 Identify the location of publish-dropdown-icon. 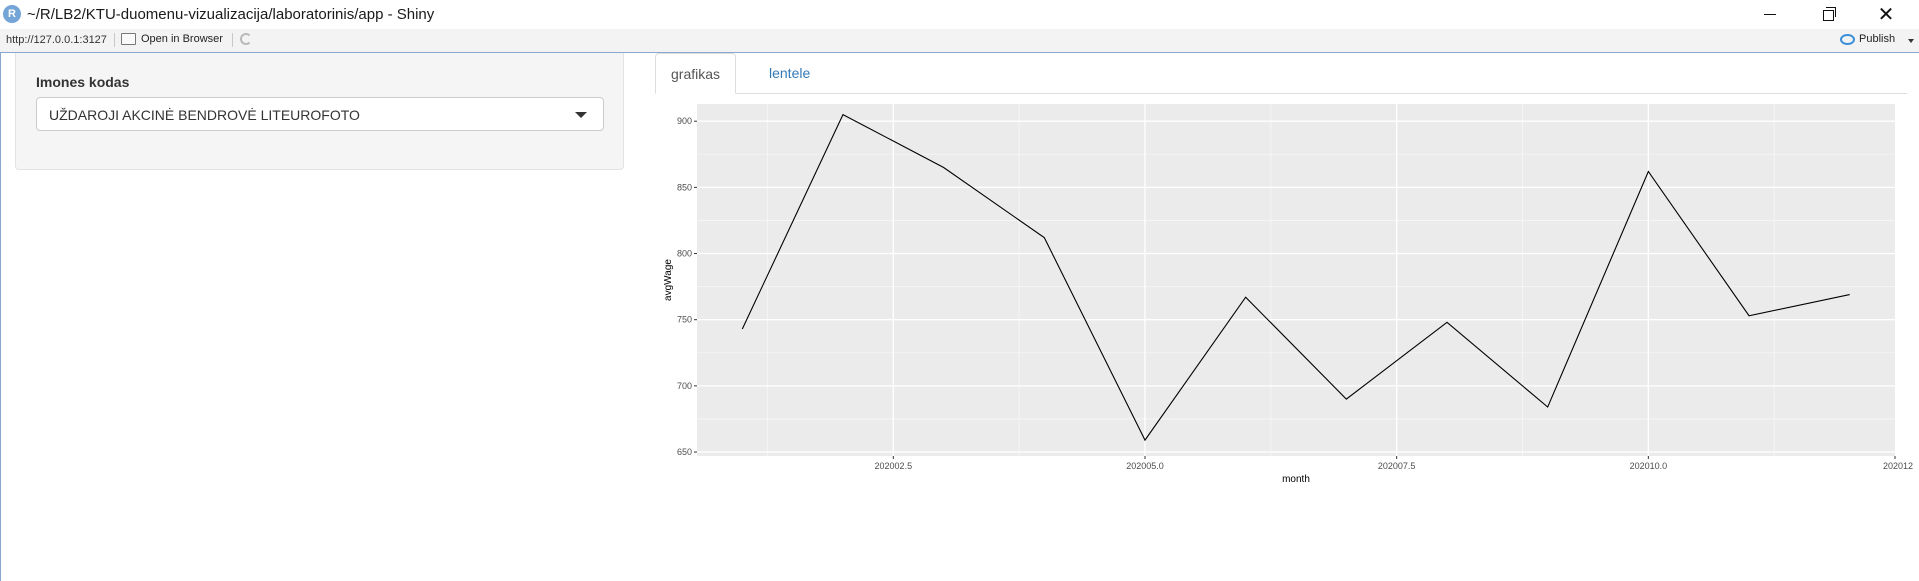
(1911, 41).